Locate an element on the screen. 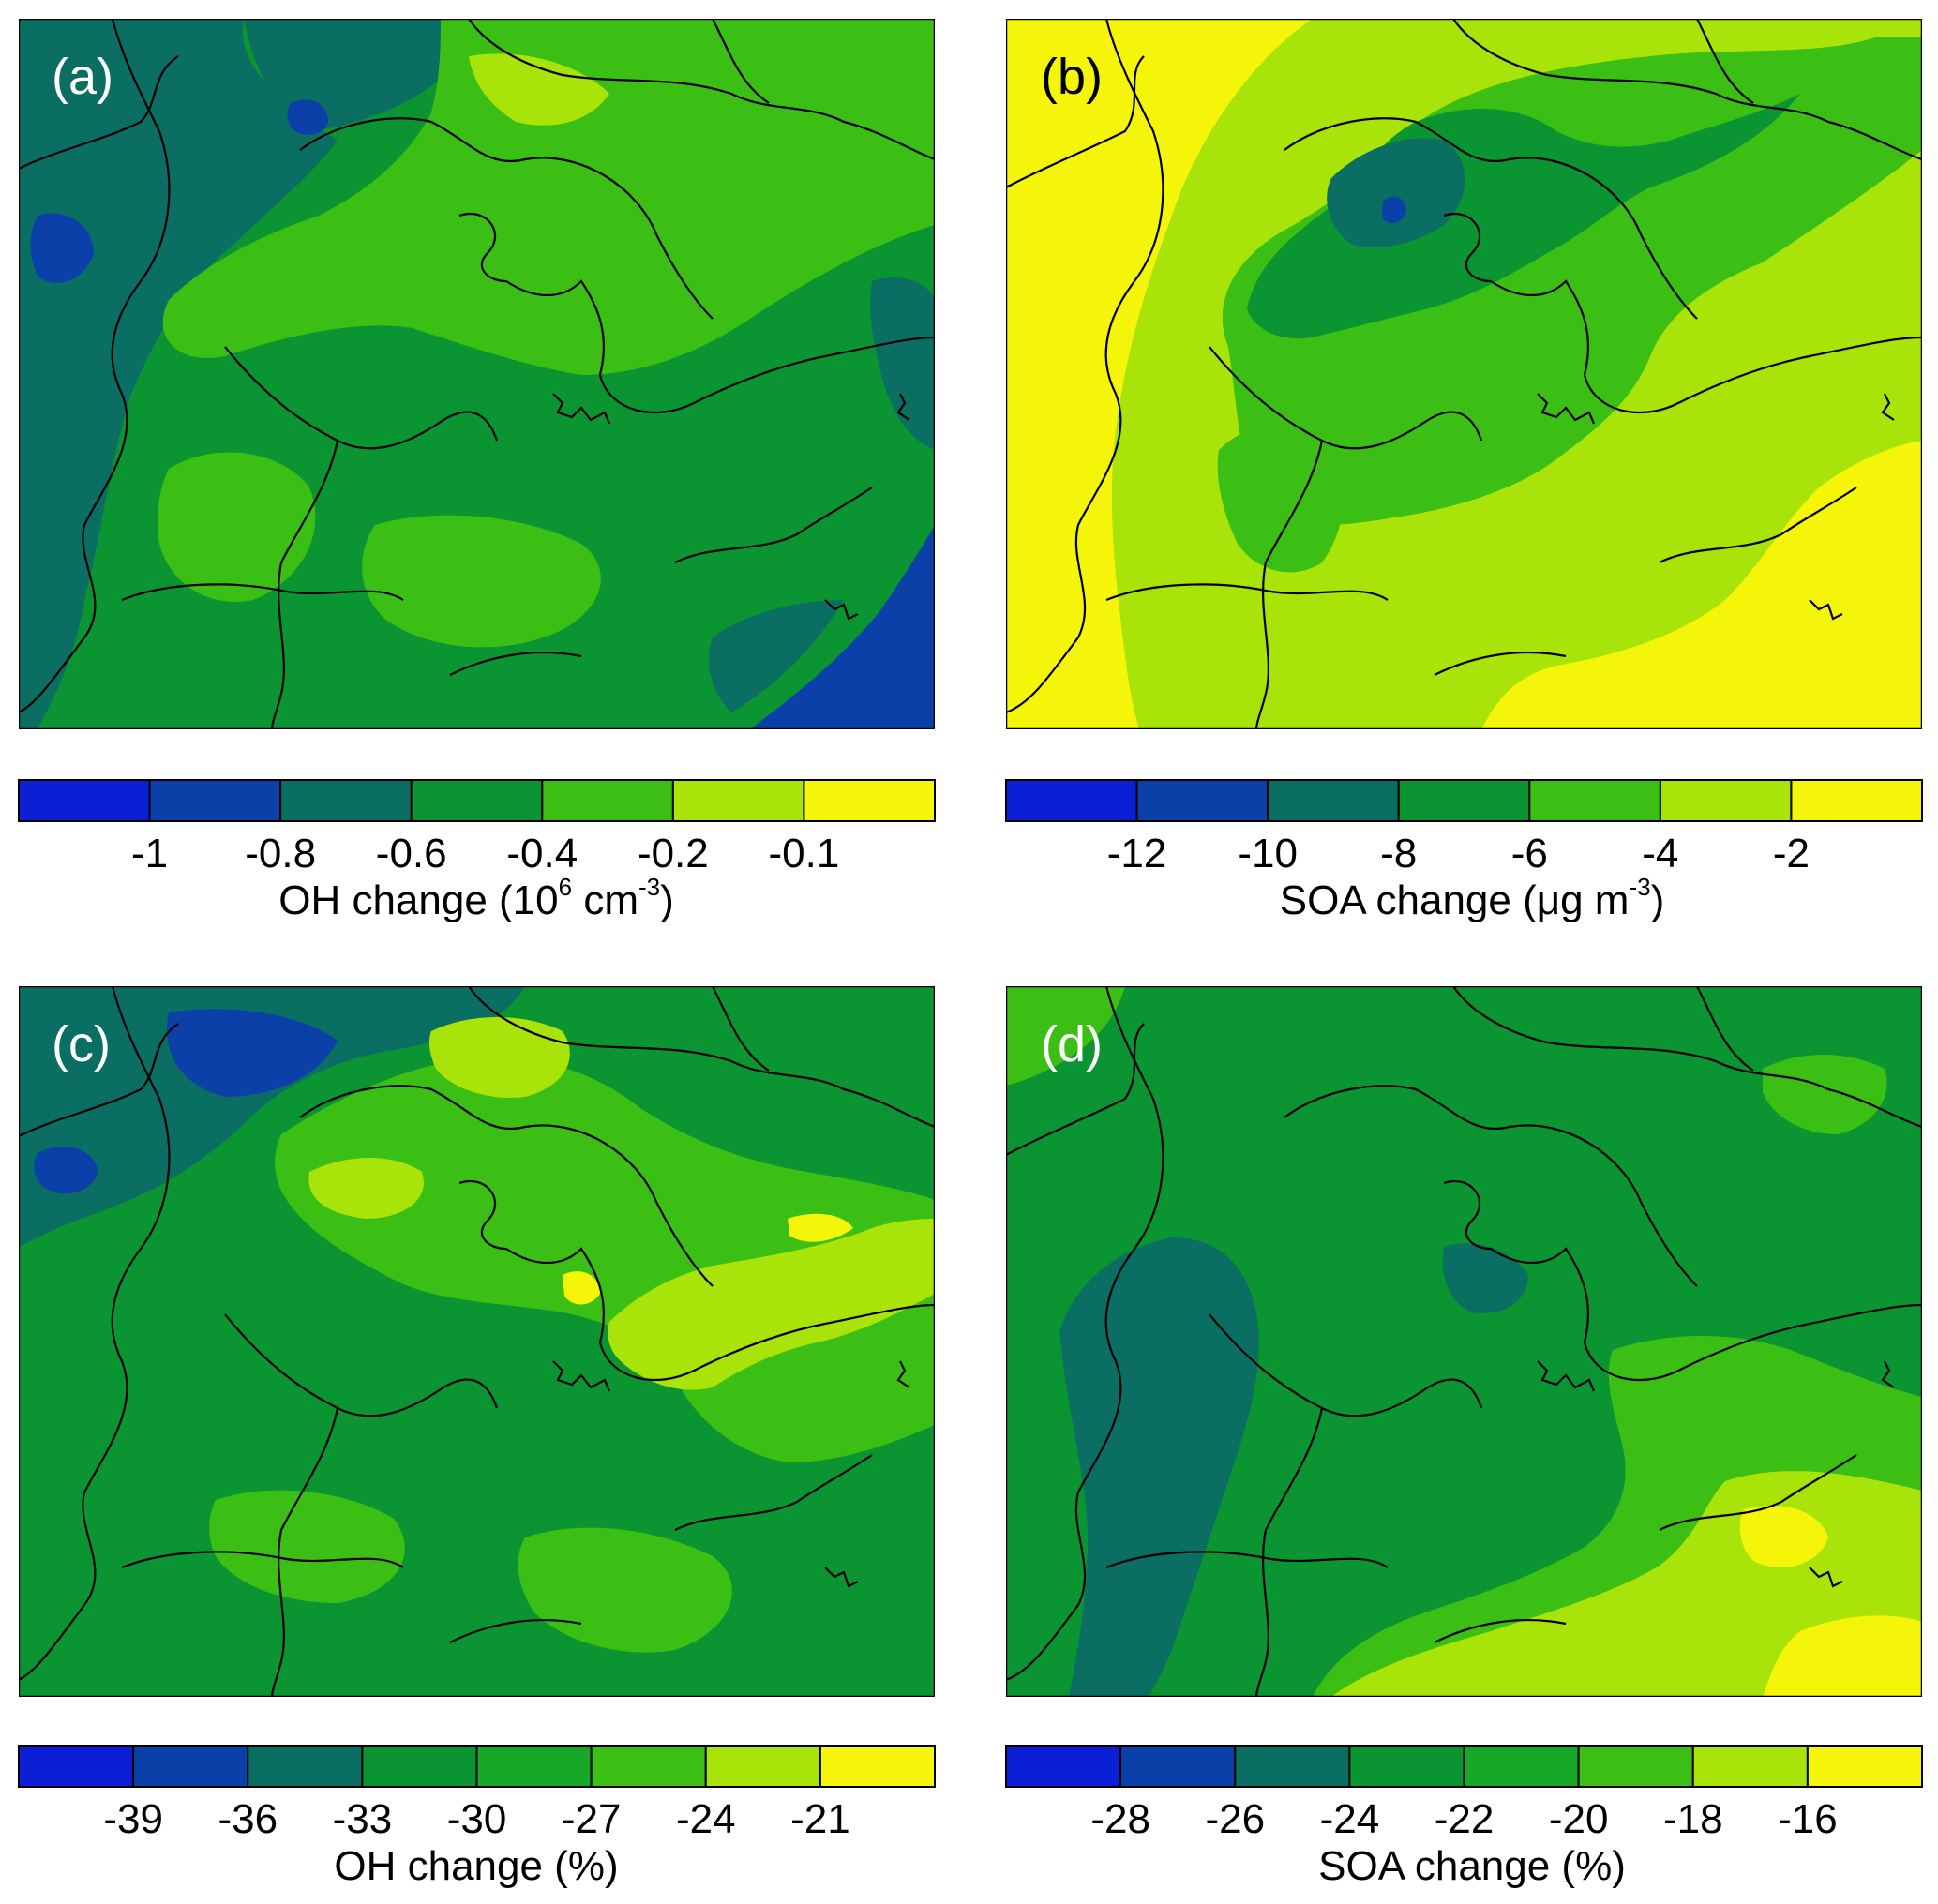  panel-a-region-southeast-teal is located at coordinates (777, 656).